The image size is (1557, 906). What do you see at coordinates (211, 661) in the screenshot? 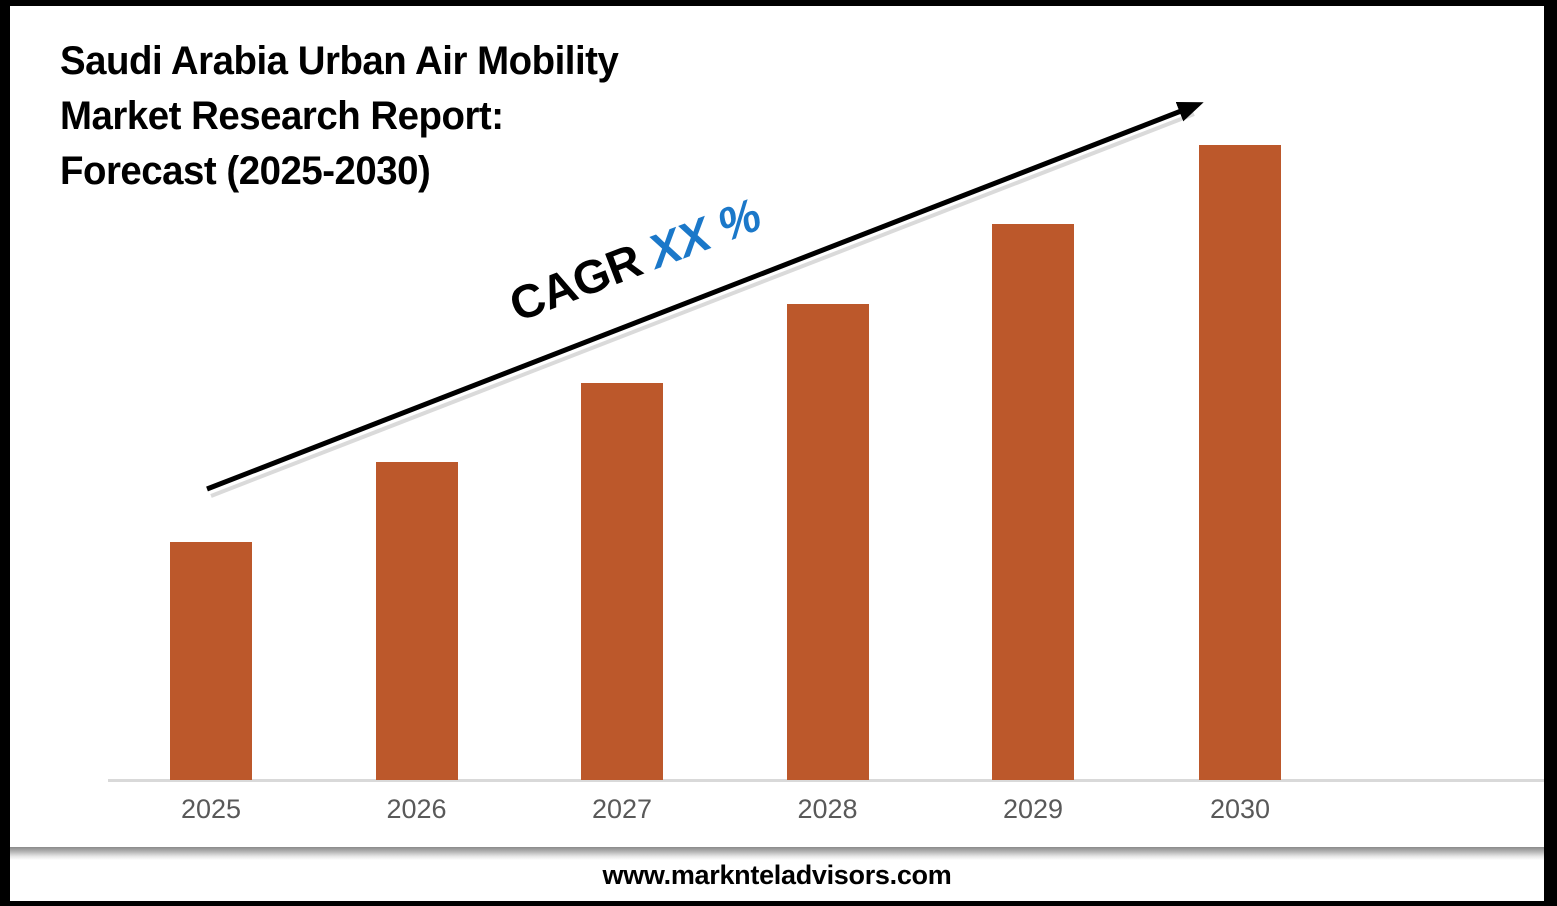
I see `bar-2025` at bounding box center [211, 661].